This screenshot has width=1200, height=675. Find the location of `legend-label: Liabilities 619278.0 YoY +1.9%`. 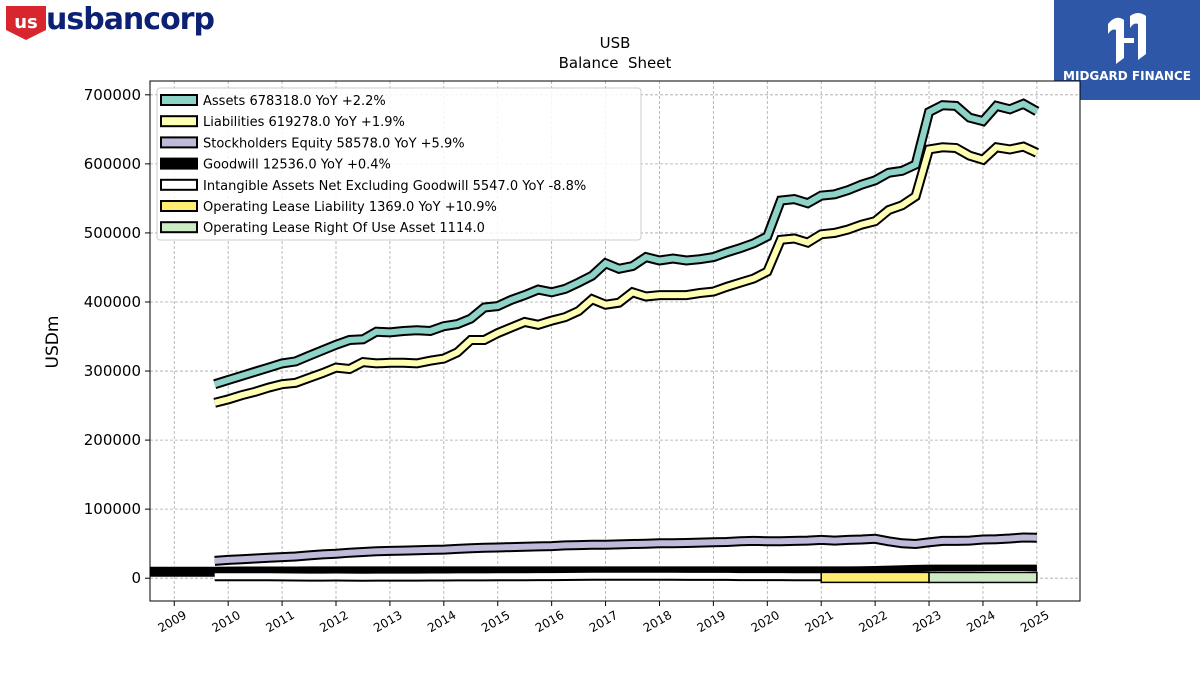

legend-label: Liabilities 619278.0 YoY +1.9% is located at coordinates (304, 122).